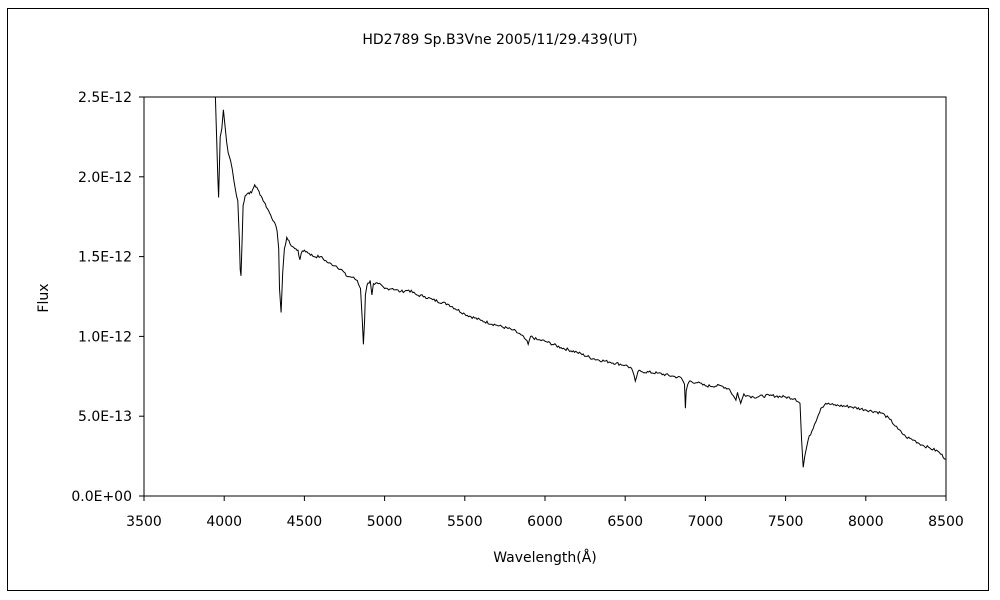  Describe the element at coordinates (224, 522) in the screenshot. I see `x-tick-label: 4000` at that location.